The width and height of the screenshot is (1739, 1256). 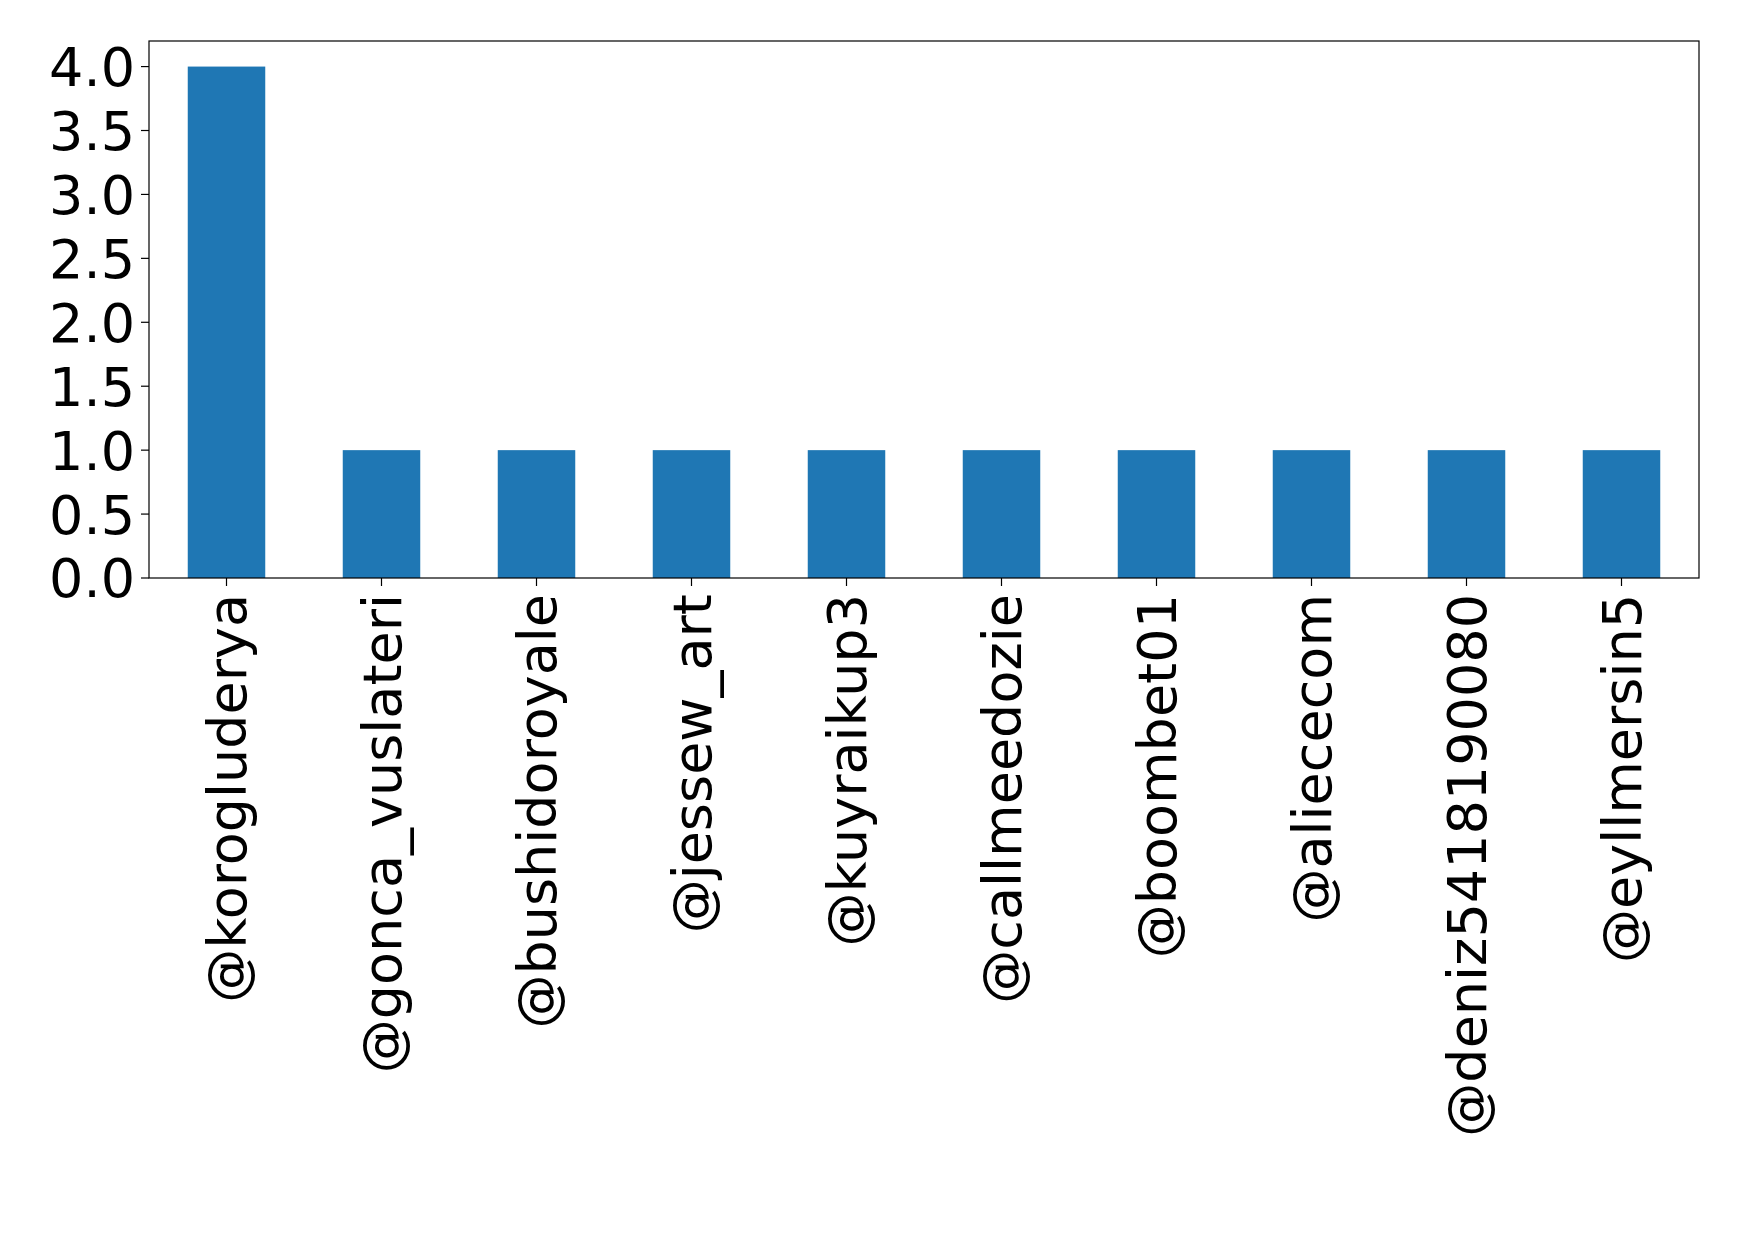 I want to click on x-tick-label: @boombet01, so click(x=1157, y=776).